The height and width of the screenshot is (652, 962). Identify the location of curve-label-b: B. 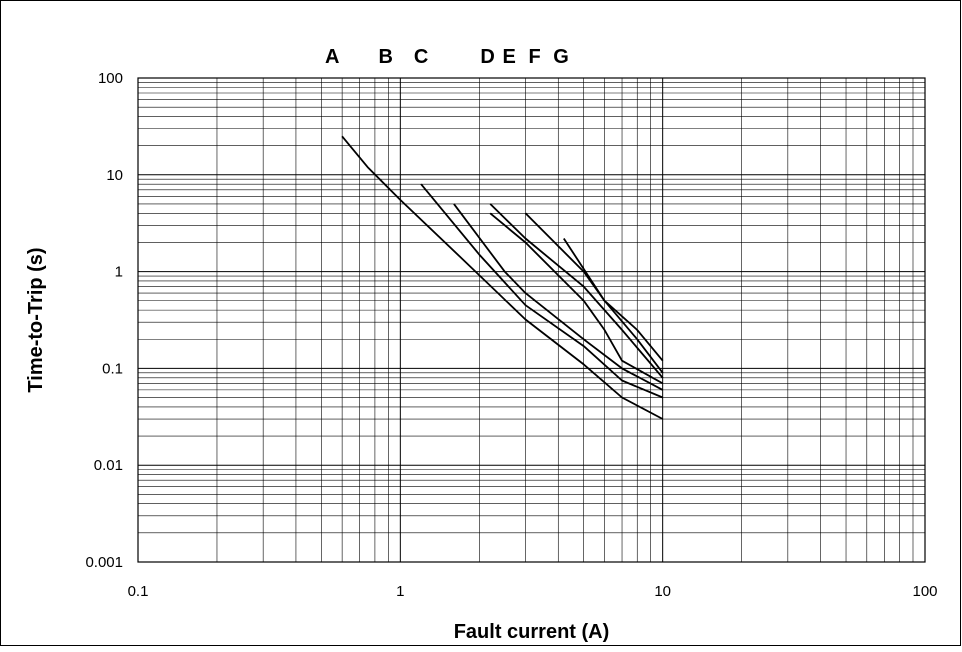
(386, 57).